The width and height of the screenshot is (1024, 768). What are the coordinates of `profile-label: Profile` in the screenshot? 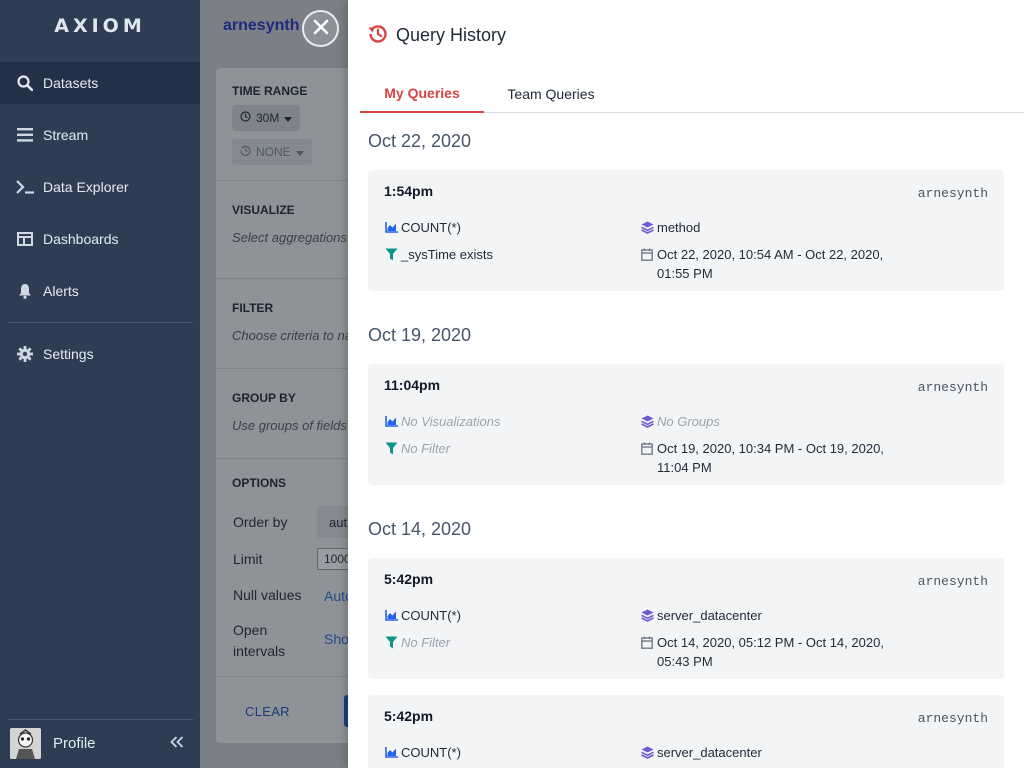 It's located at (74, 743).